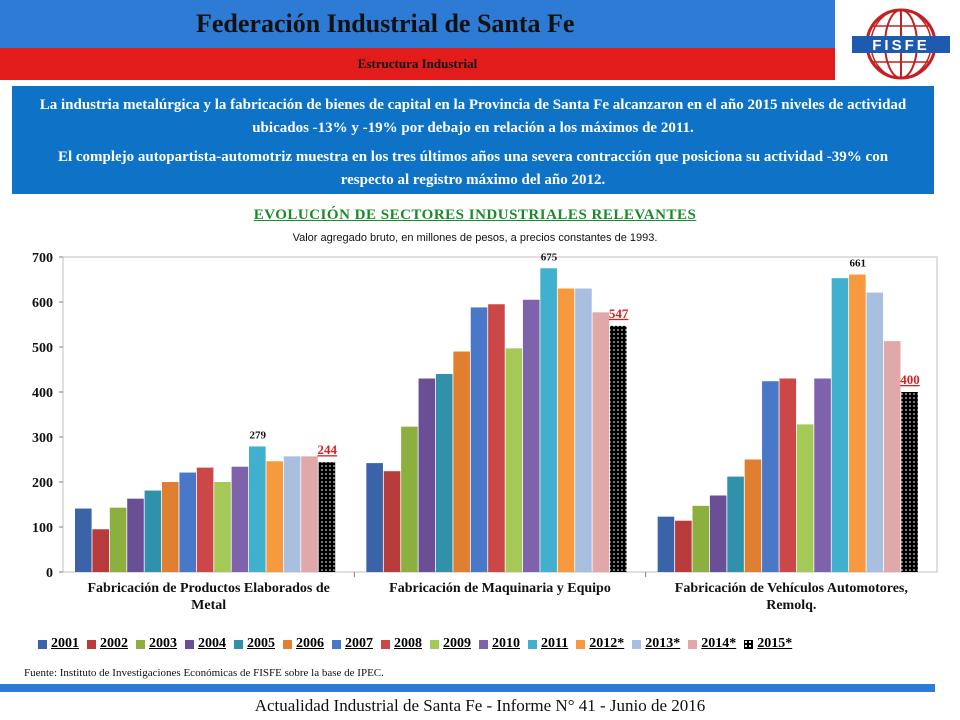 The height and width of the screenshot is (720, 960). I want to click on legend-item: 2012*, so click(600, 644).